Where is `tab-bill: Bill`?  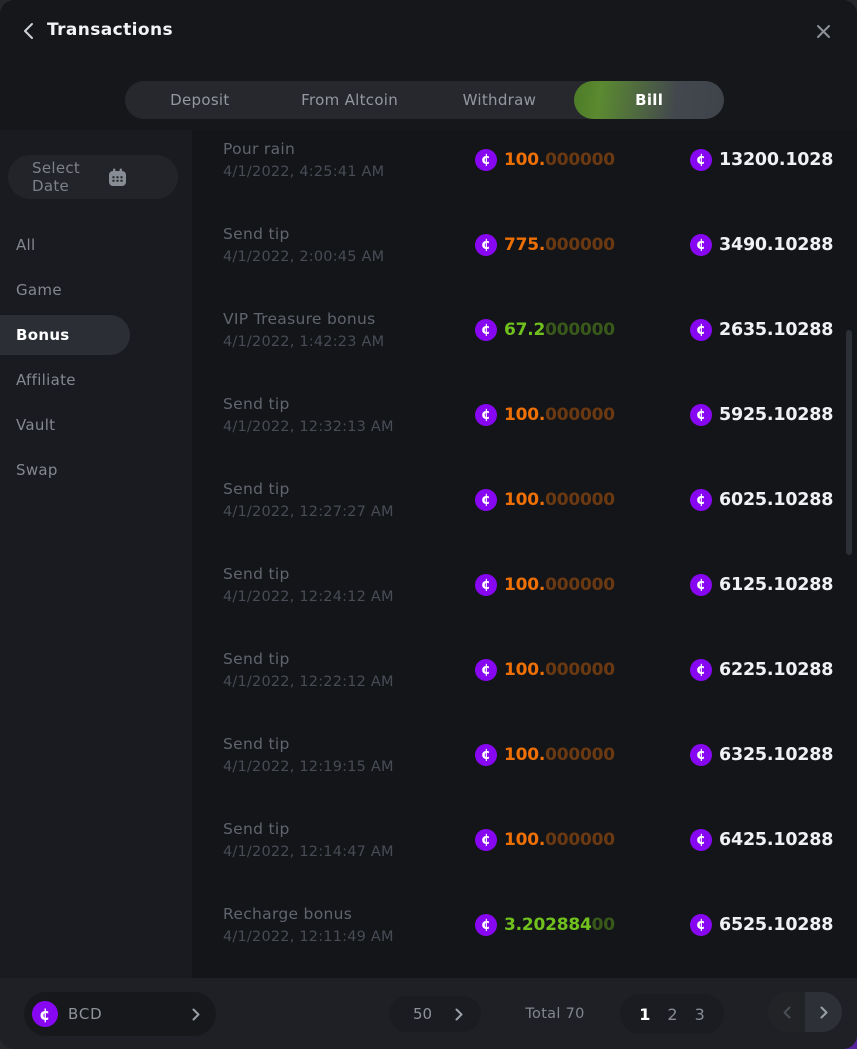 tab-bill: Bill is located at coordinates (649, 100).